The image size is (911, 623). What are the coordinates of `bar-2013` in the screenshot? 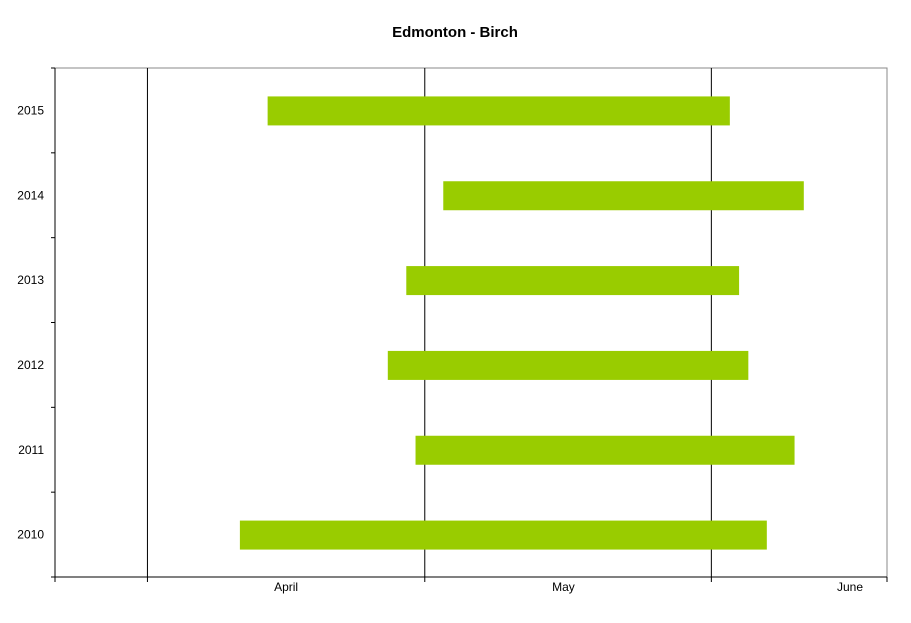 It's located at (573, 281).